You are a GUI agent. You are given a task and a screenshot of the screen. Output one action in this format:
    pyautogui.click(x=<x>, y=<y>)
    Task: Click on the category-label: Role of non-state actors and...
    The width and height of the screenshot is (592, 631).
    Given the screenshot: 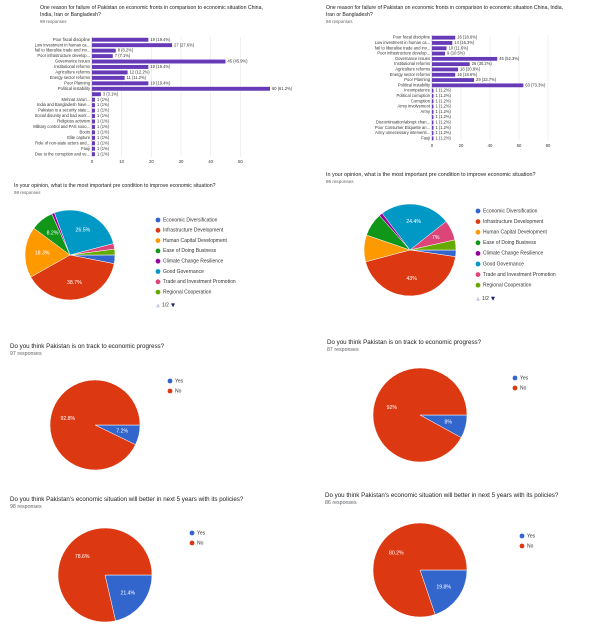 What is the action you would take?
    pyautogui.click(x=62, y=142)
    